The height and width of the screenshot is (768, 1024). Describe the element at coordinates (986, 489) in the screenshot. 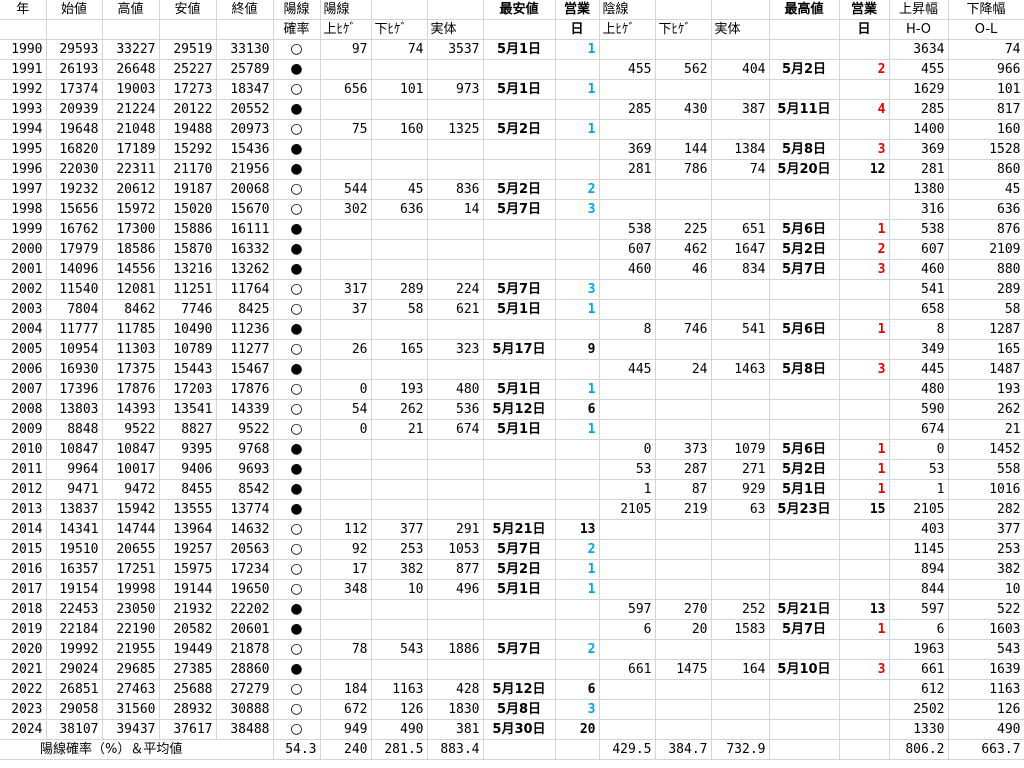

I see `fall-cell: 1016` at that location.